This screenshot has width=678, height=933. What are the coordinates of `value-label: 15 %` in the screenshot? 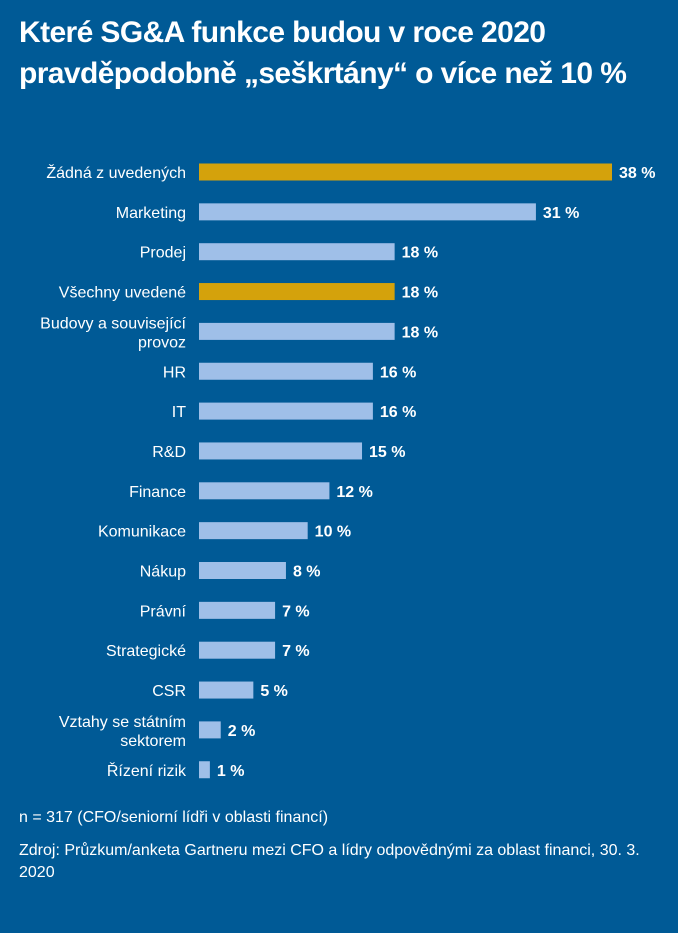 It's located at (387, 452).